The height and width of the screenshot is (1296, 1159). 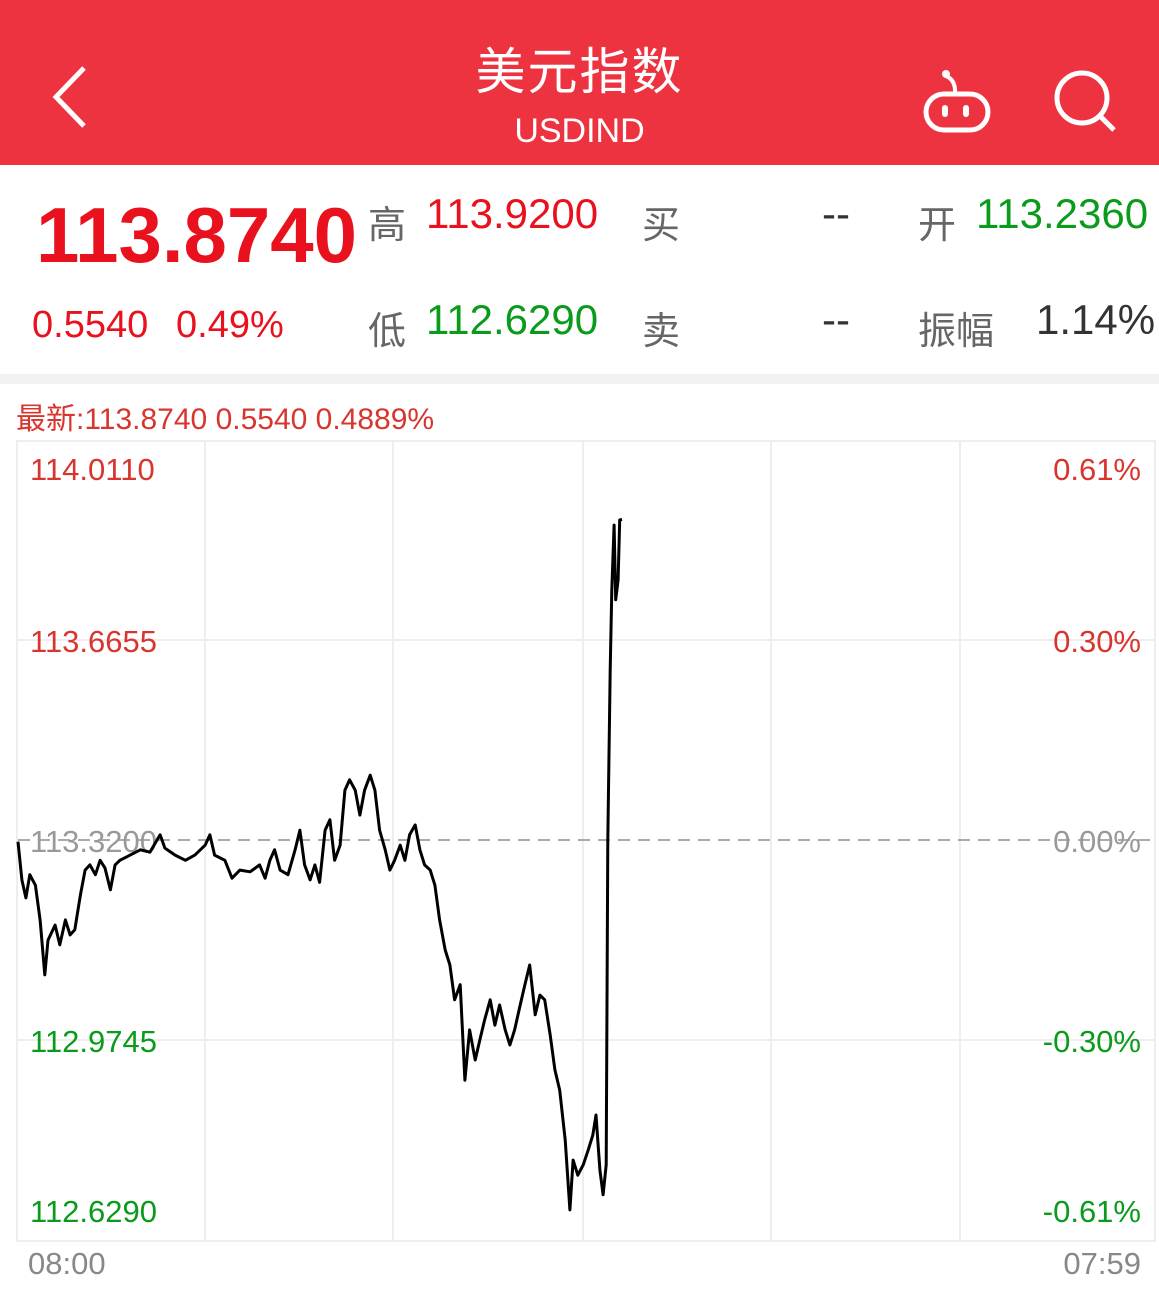 What do you see at coordinates (836, 213) in the screenshot?
I see `buy-value: --` at bounding box center [836, 213].